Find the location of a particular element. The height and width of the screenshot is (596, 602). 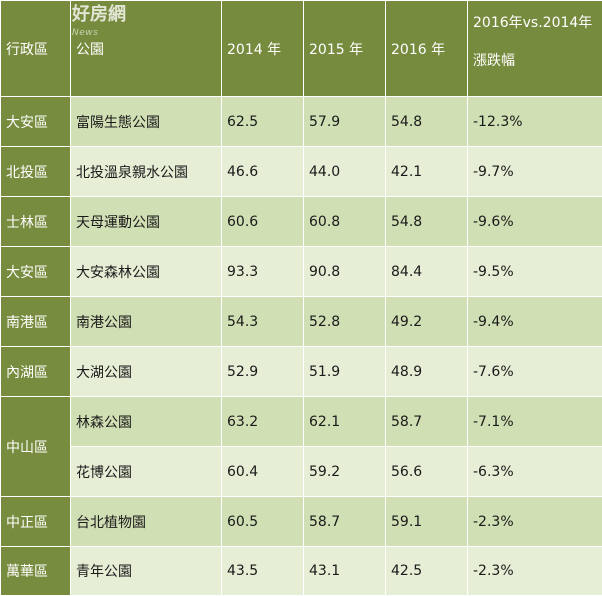

table-row: 大安區 富陽生態公園 62.5 57.9 54.8 -12.3% is located at coordinates (301, 122).